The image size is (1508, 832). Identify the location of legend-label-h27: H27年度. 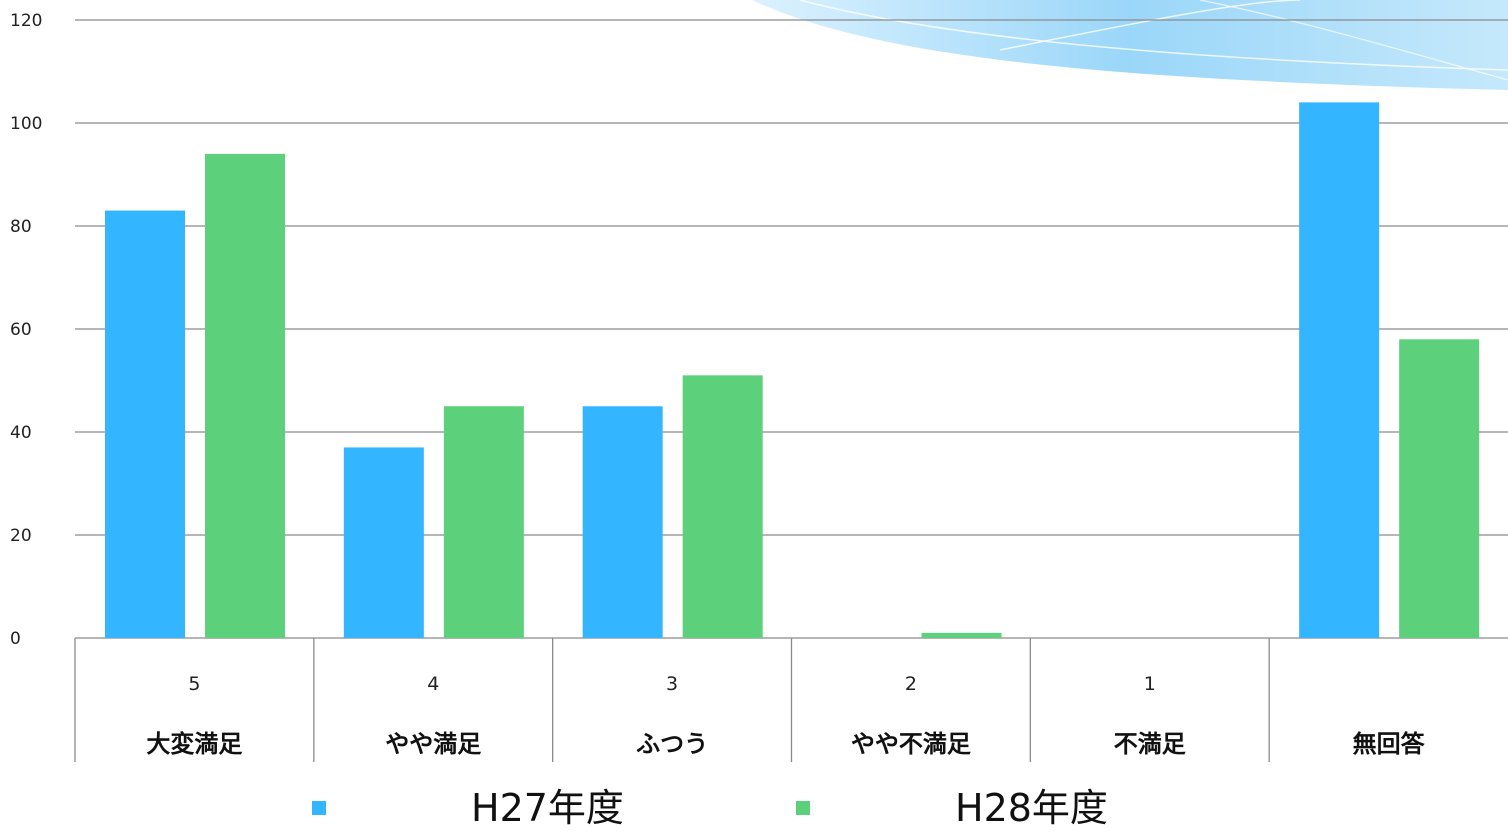
(547, 808).